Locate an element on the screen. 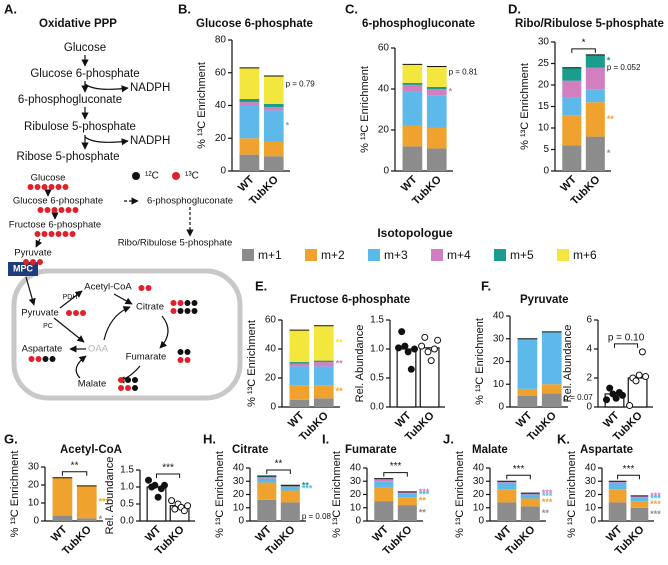  significance-label: ** is located at coordinates (75, 465).